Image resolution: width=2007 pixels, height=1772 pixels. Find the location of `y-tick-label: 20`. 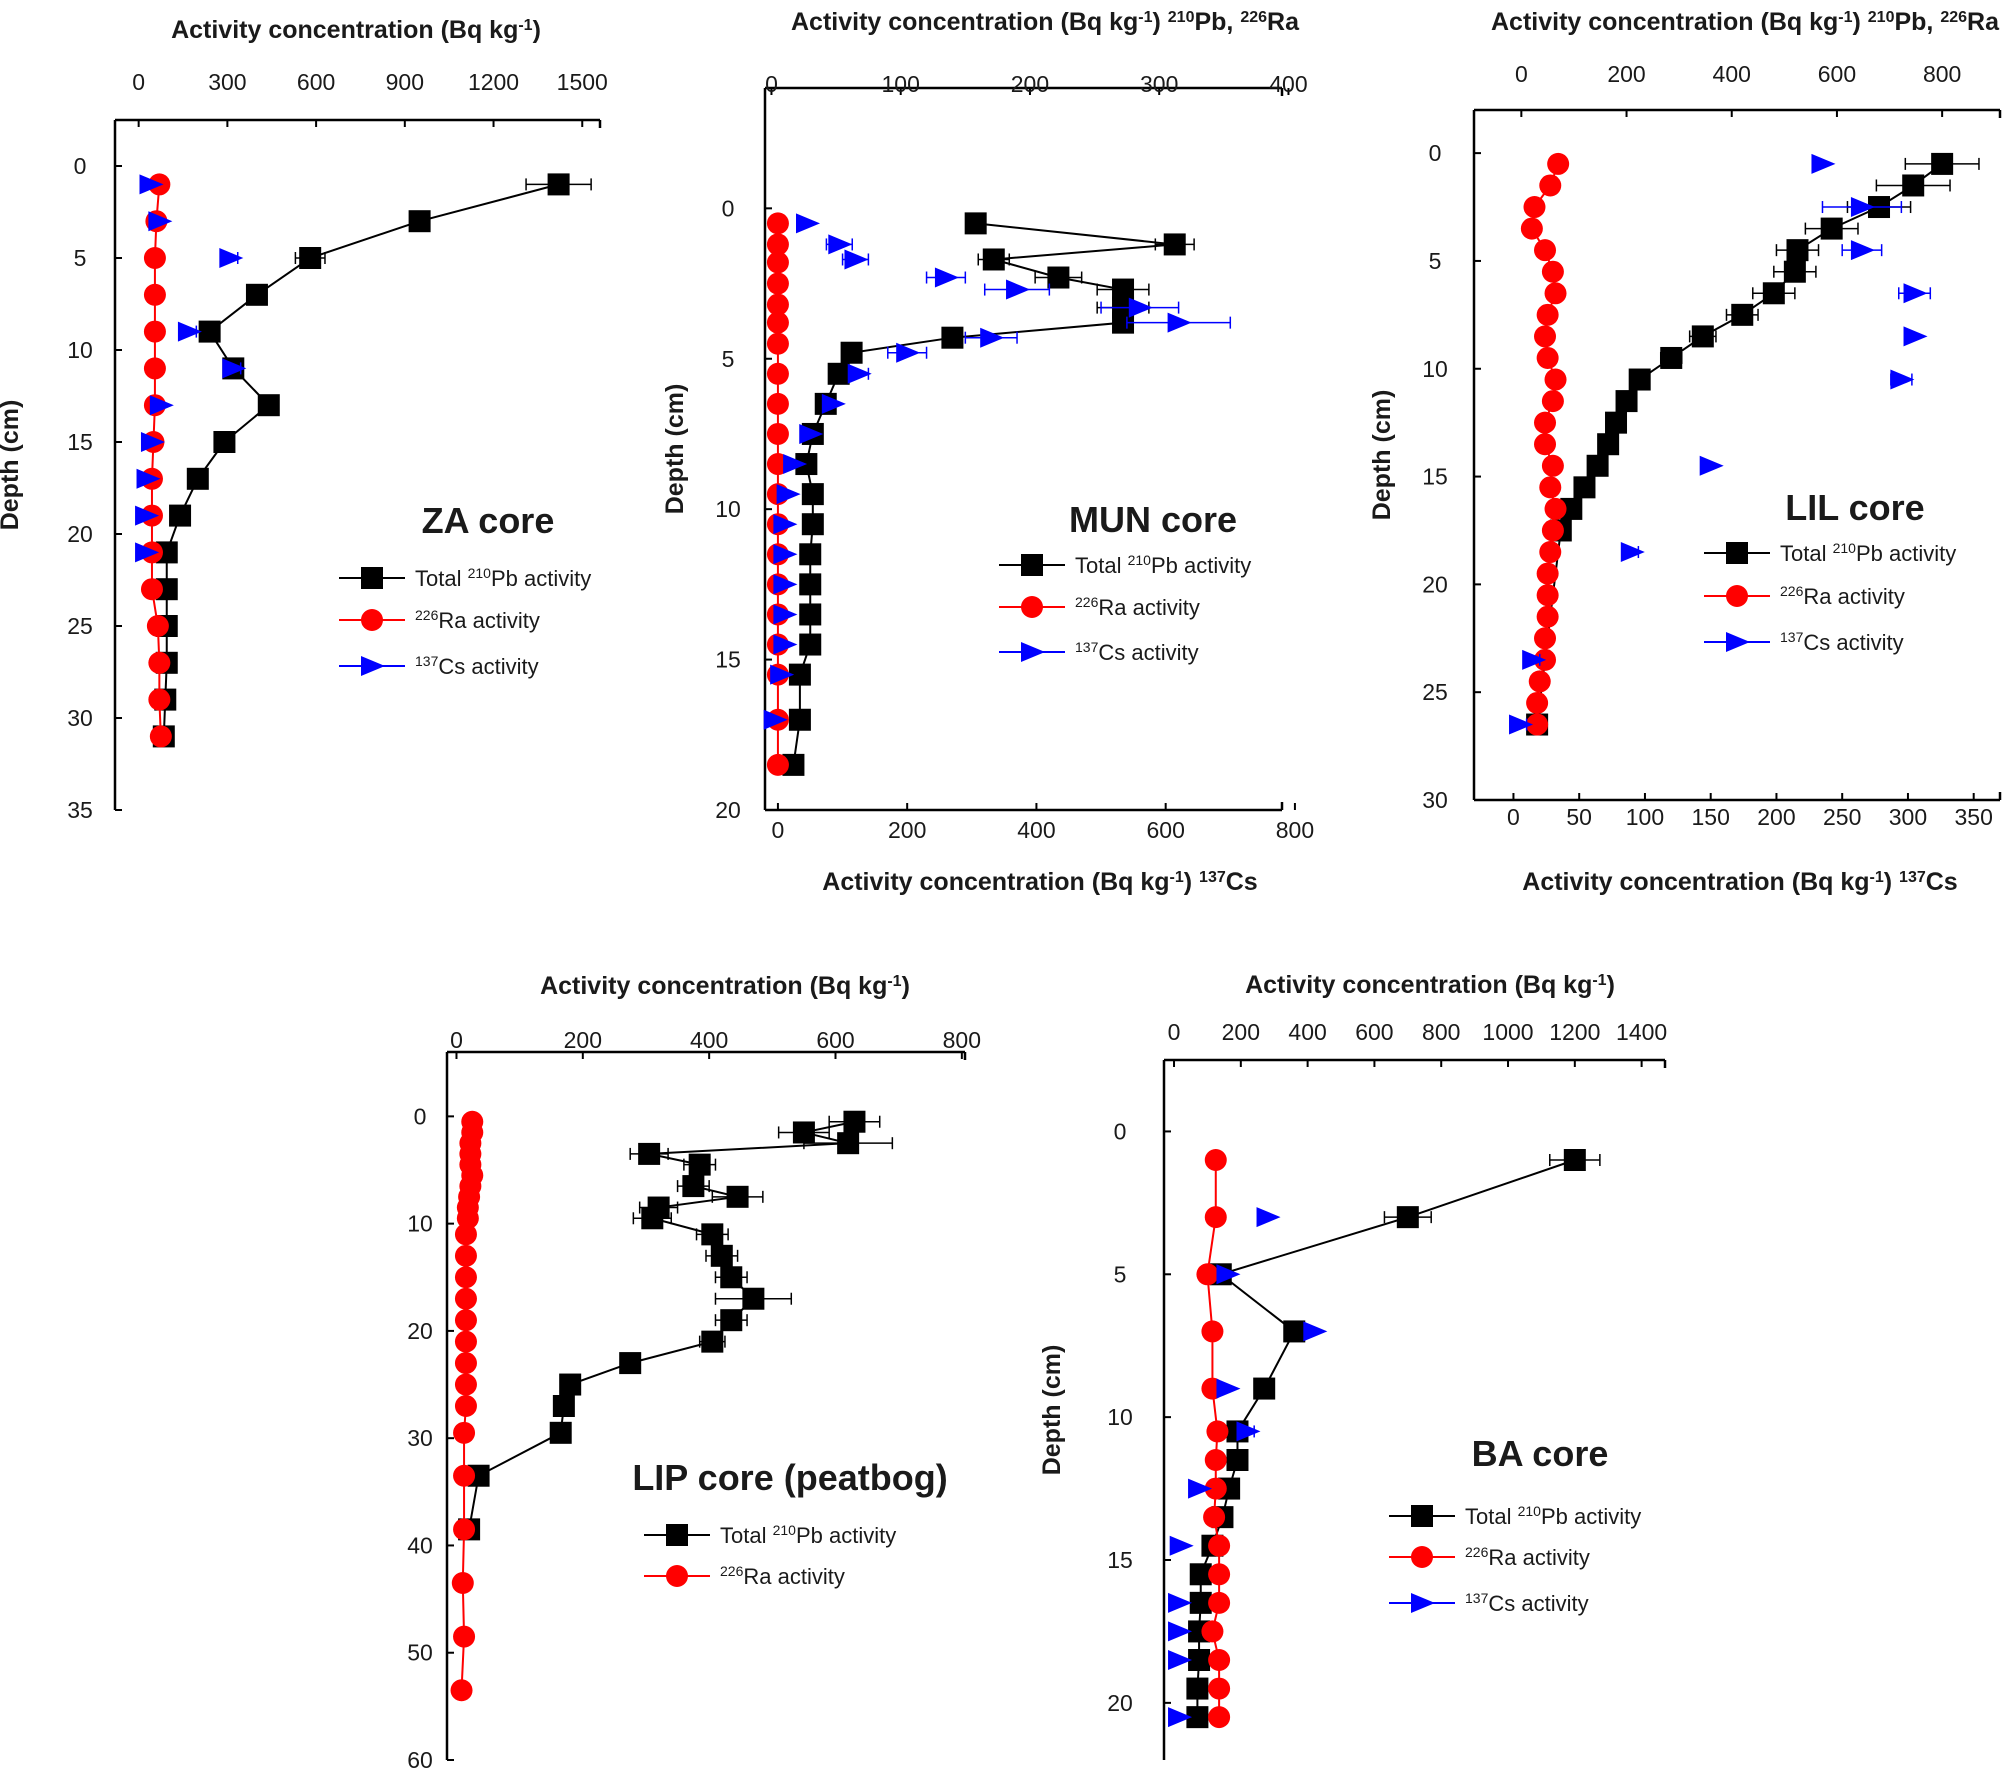

y-tick-label: 20 is located at coordinates (1120, 1703).